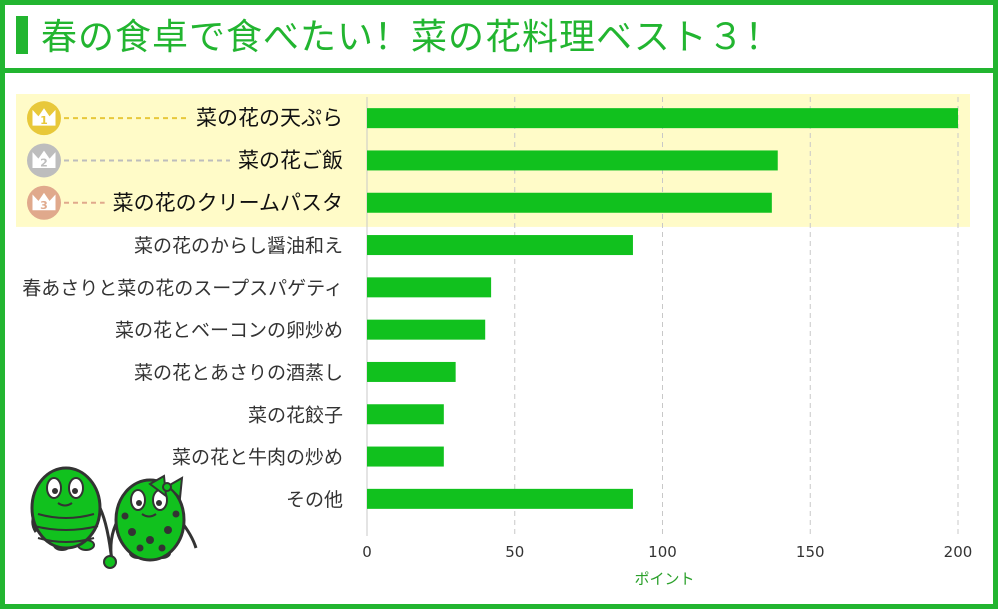  I want to click on title-bar: 春の食卓で食べたい！菜の花料理ベスト３！, so click(499, 39).